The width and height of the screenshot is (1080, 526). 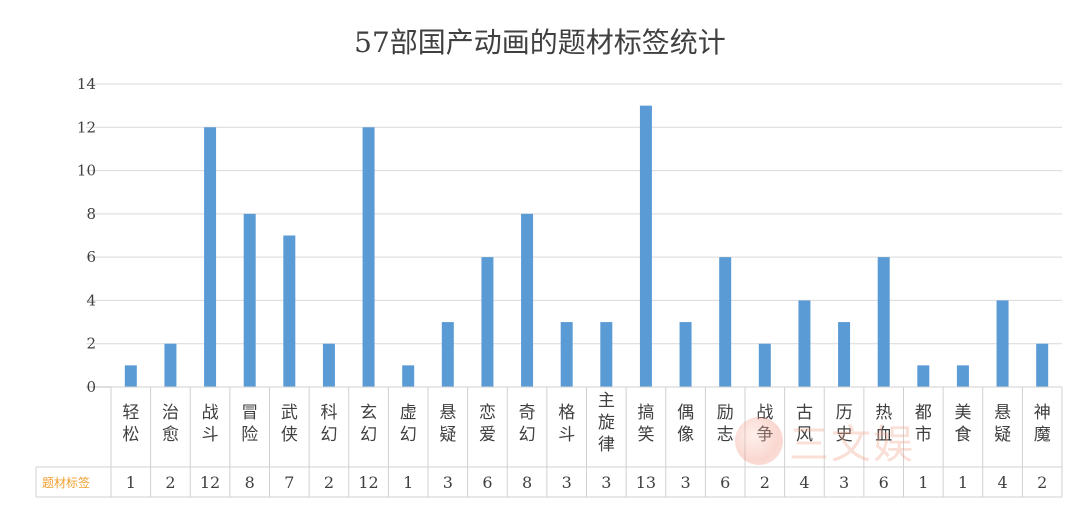 What do you see at coordinates (170, 424) in the screenshot?
I see `category-label: 治愈` at bounding box center [170, 424].